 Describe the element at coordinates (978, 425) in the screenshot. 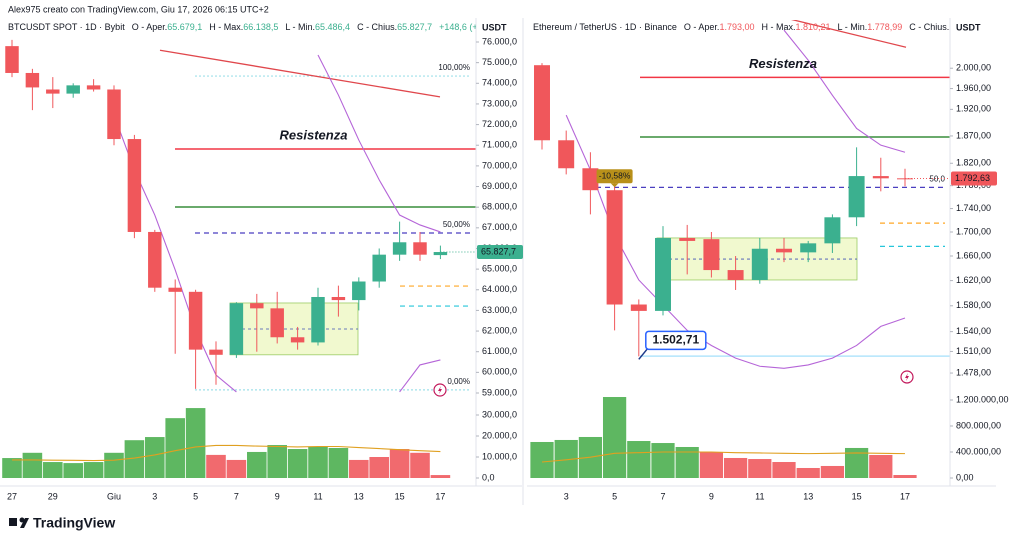

I see `volume-tick-label: 800.000,00` at that location.